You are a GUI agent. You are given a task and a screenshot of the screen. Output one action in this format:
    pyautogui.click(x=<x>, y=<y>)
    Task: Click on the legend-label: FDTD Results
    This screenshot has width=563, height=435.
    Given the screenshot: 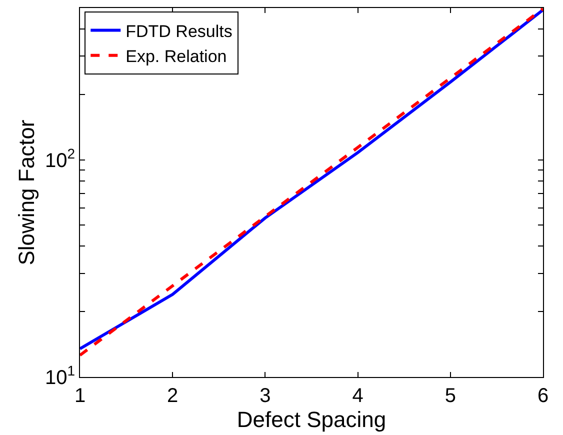 What is the action you would take?
    pyautogui.click(x=179, y=31)
    